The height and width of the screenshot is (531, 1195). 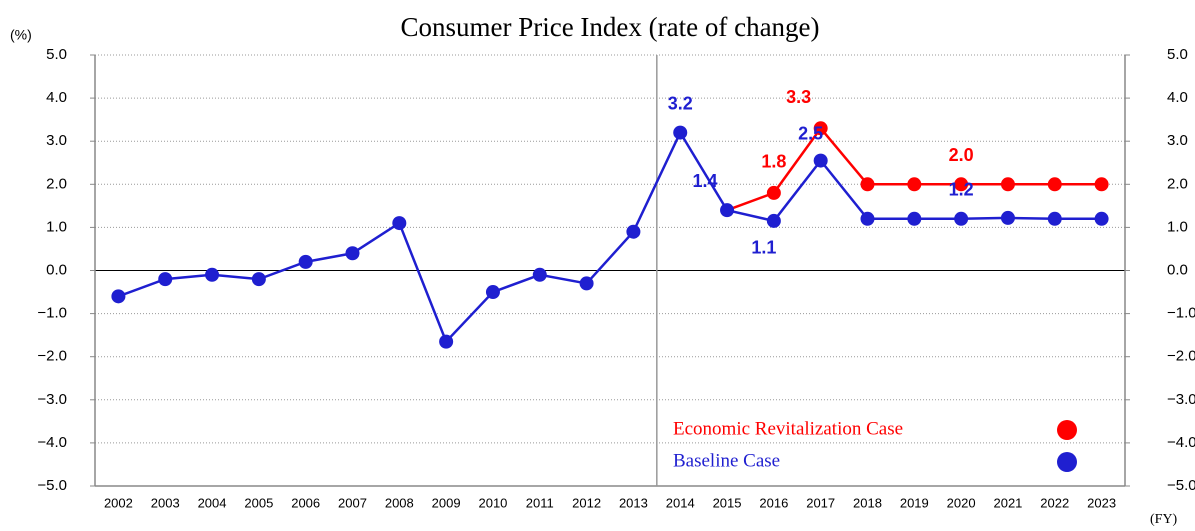 I want to click on x-tick-label: 2020, so click(x=961, y=502).